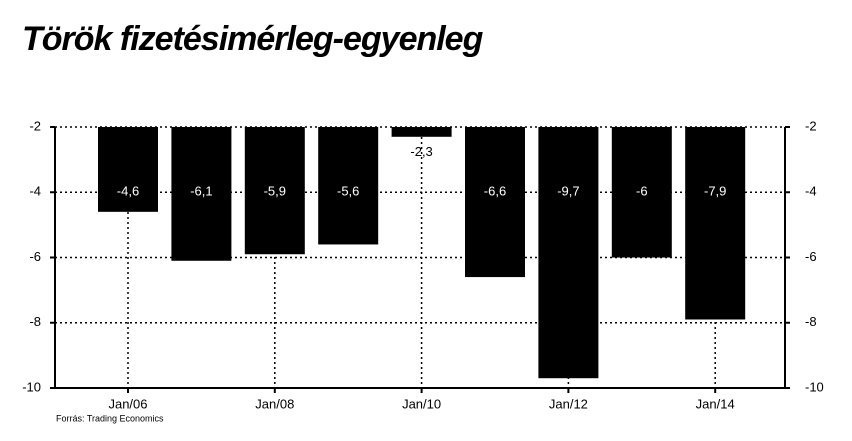  What do you see at coordinates (274, 403) in the screenshot?
I see `x-tick-label: Jan/08` at bounding box center [274, 403].